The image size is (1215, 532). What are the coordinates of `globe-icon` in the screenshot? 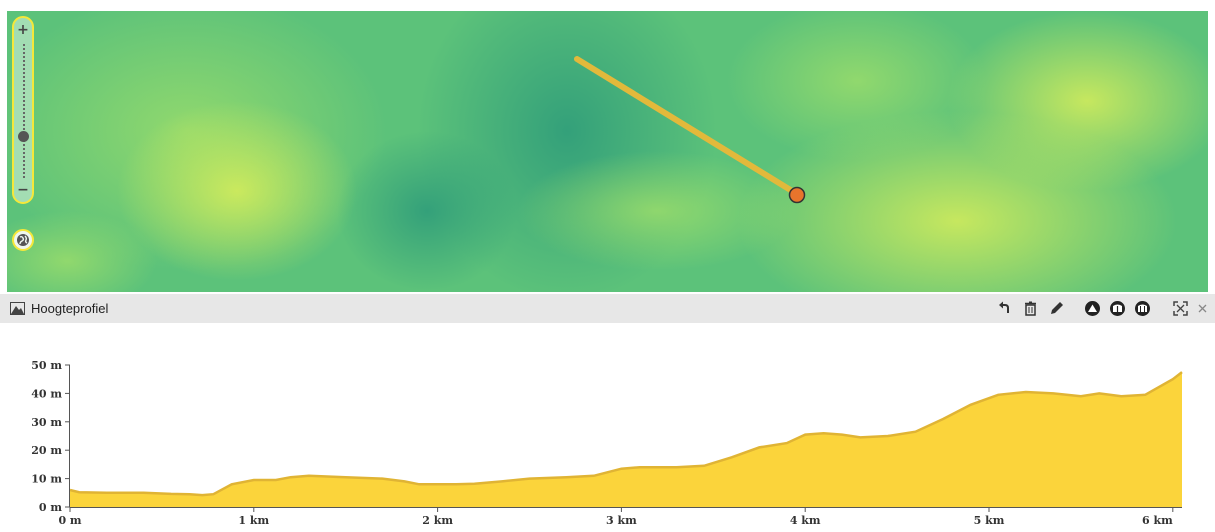 It's located at (23, 240).